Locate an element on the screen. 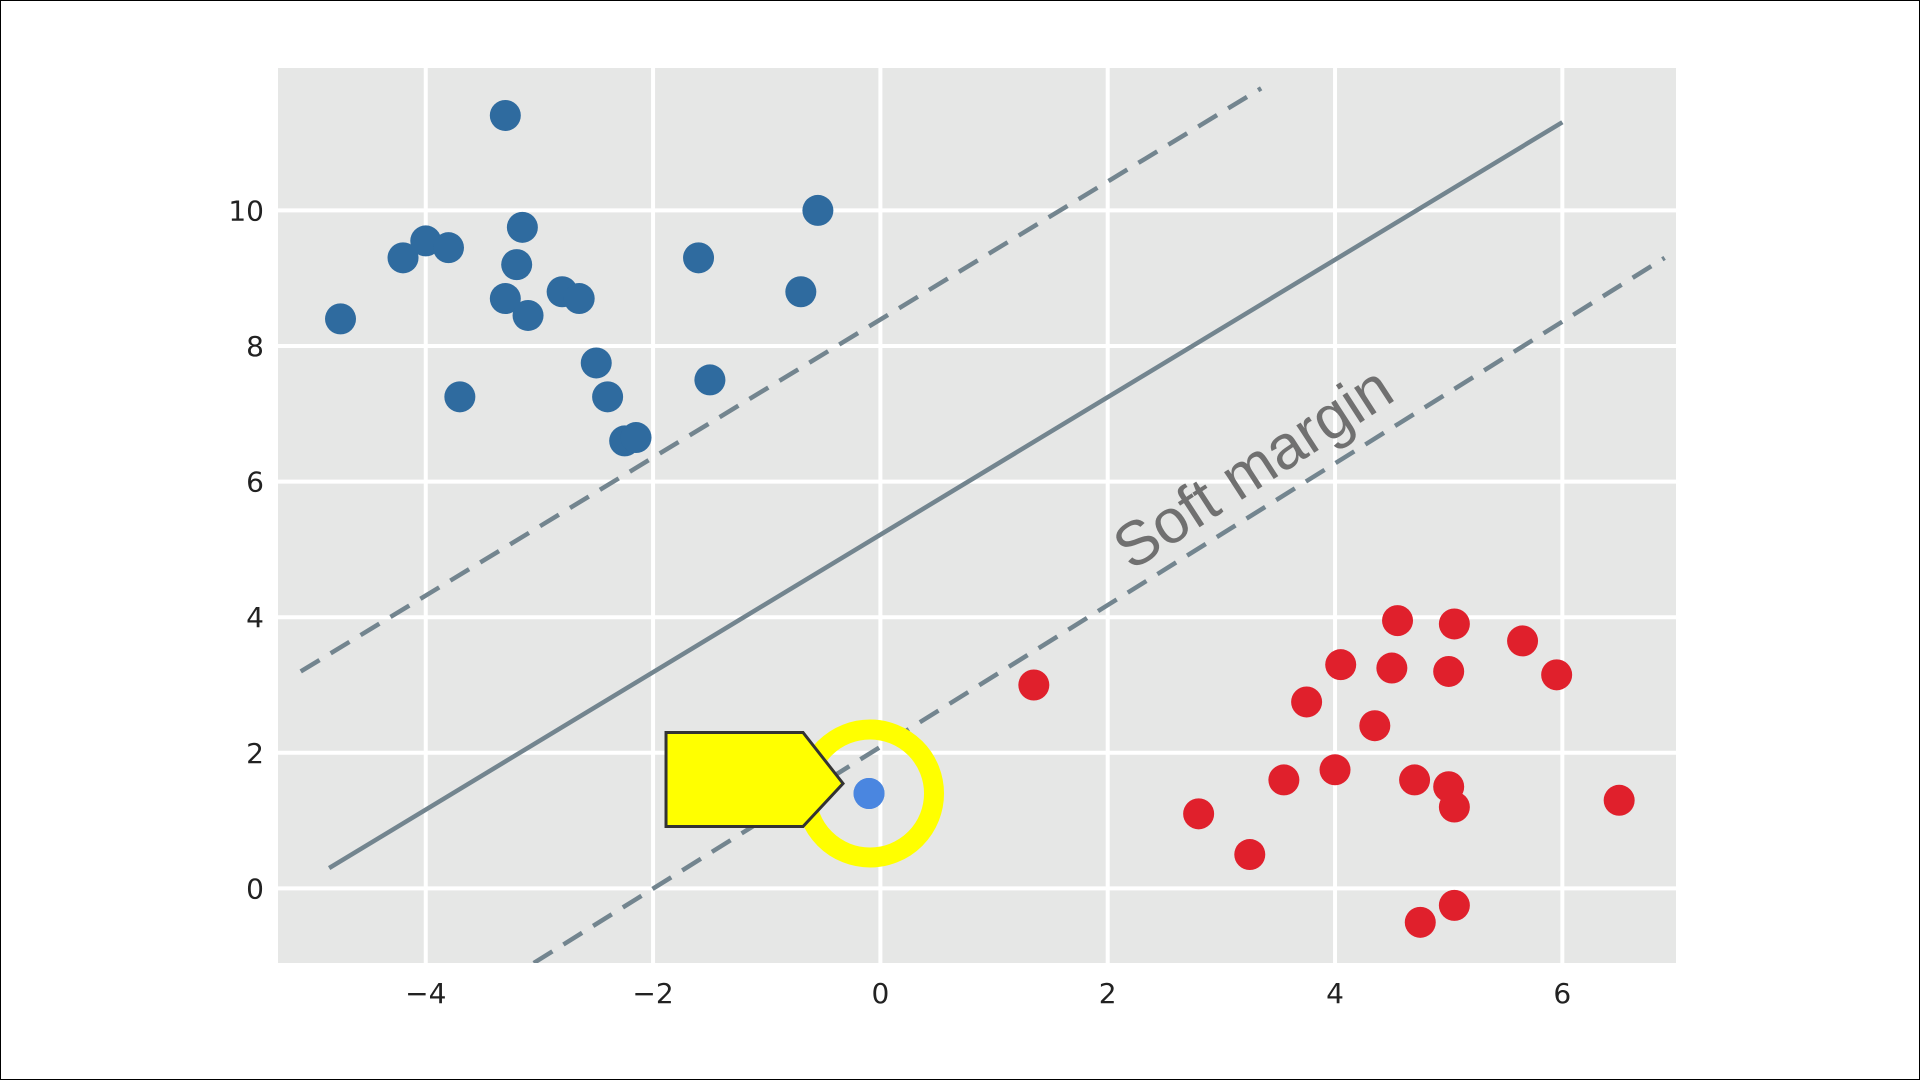 Image resolution: width=1920 pixels, height=1080 pixels. callout-arrow is located at coordinates (754, 779).